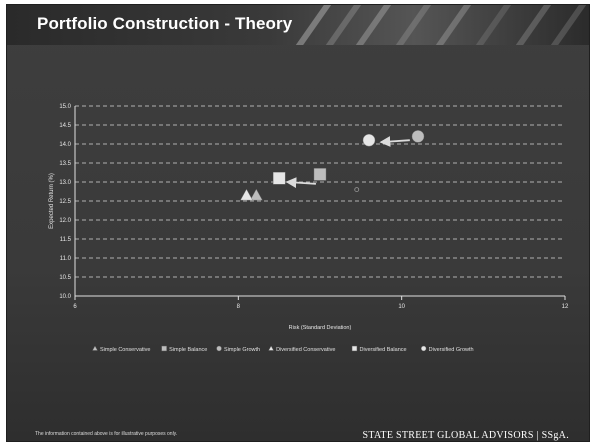 This screenshot has width=594, height=443. I want to click on y-tick-label: 14.0, so click(65, 145).